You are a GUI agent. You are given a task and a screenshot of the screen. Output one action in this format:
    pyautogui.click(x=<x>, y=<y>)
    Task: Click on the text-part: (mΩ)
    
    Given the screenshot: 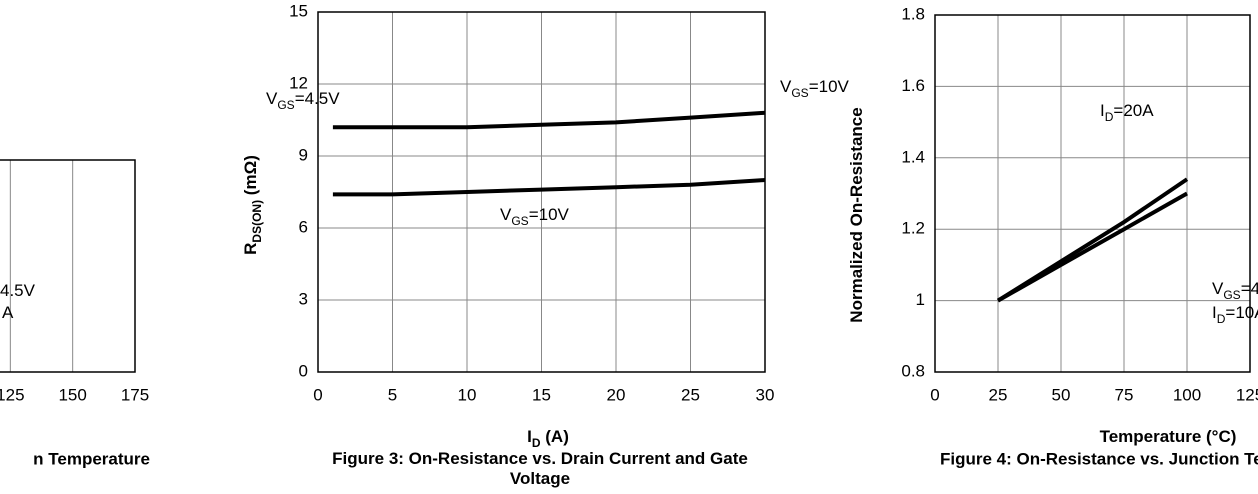 What is the action you would take?
    pyautogui.click(x=250, y=177)
    